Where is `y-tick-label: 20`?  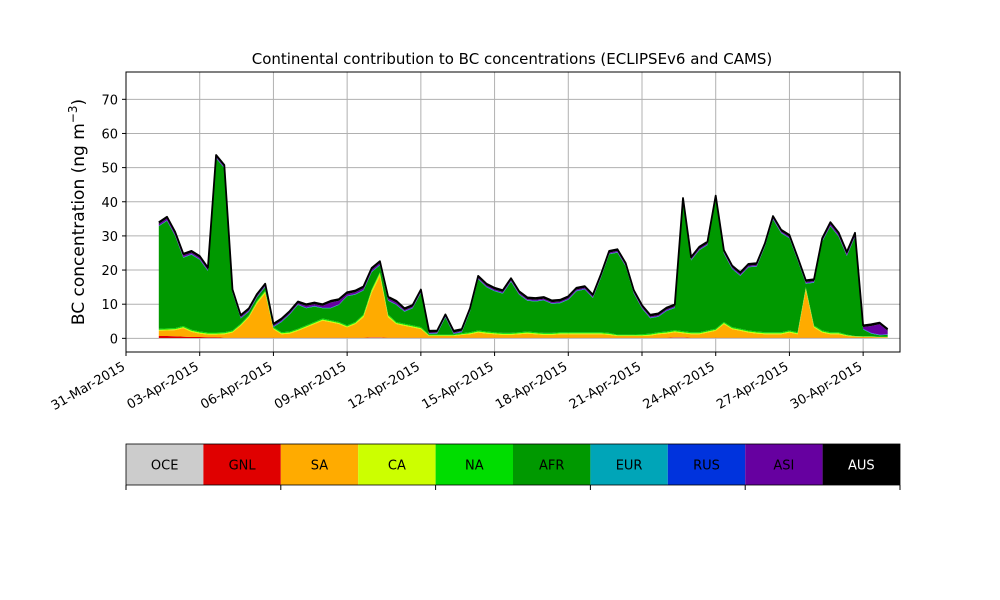
y-tick-label: 20 is located at coordinates (109, 271).